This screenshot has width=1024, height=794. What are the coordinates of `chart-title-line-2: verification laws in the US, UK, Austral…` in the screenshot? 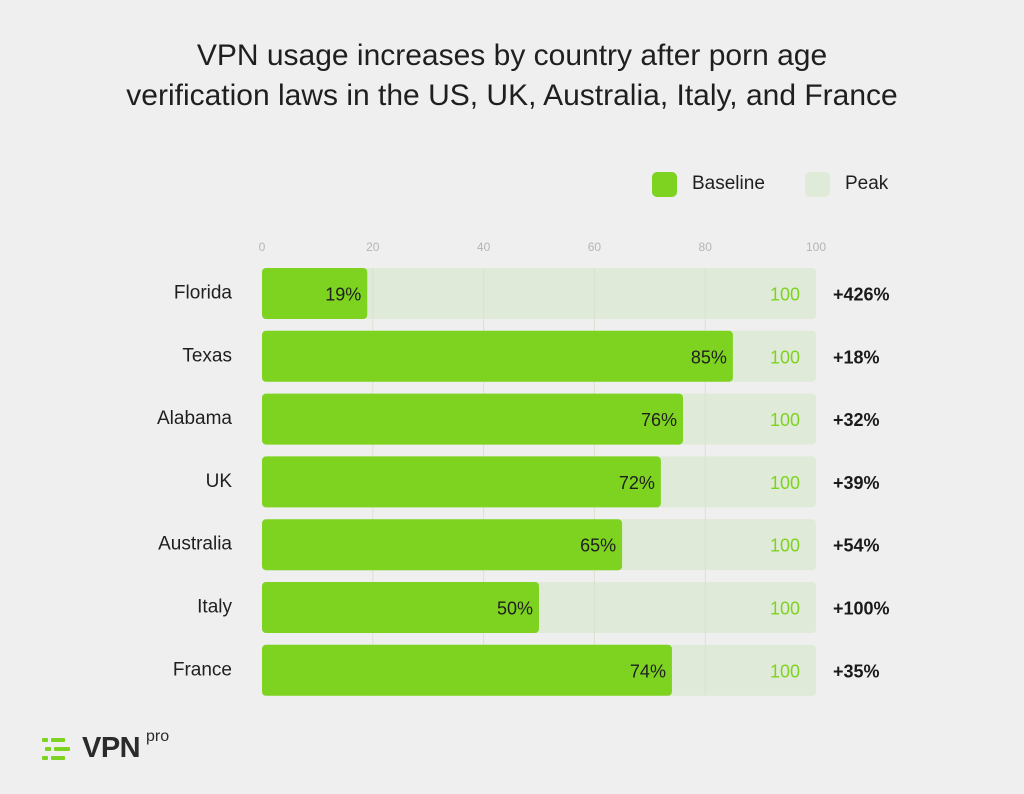 It's located at (512, 95).